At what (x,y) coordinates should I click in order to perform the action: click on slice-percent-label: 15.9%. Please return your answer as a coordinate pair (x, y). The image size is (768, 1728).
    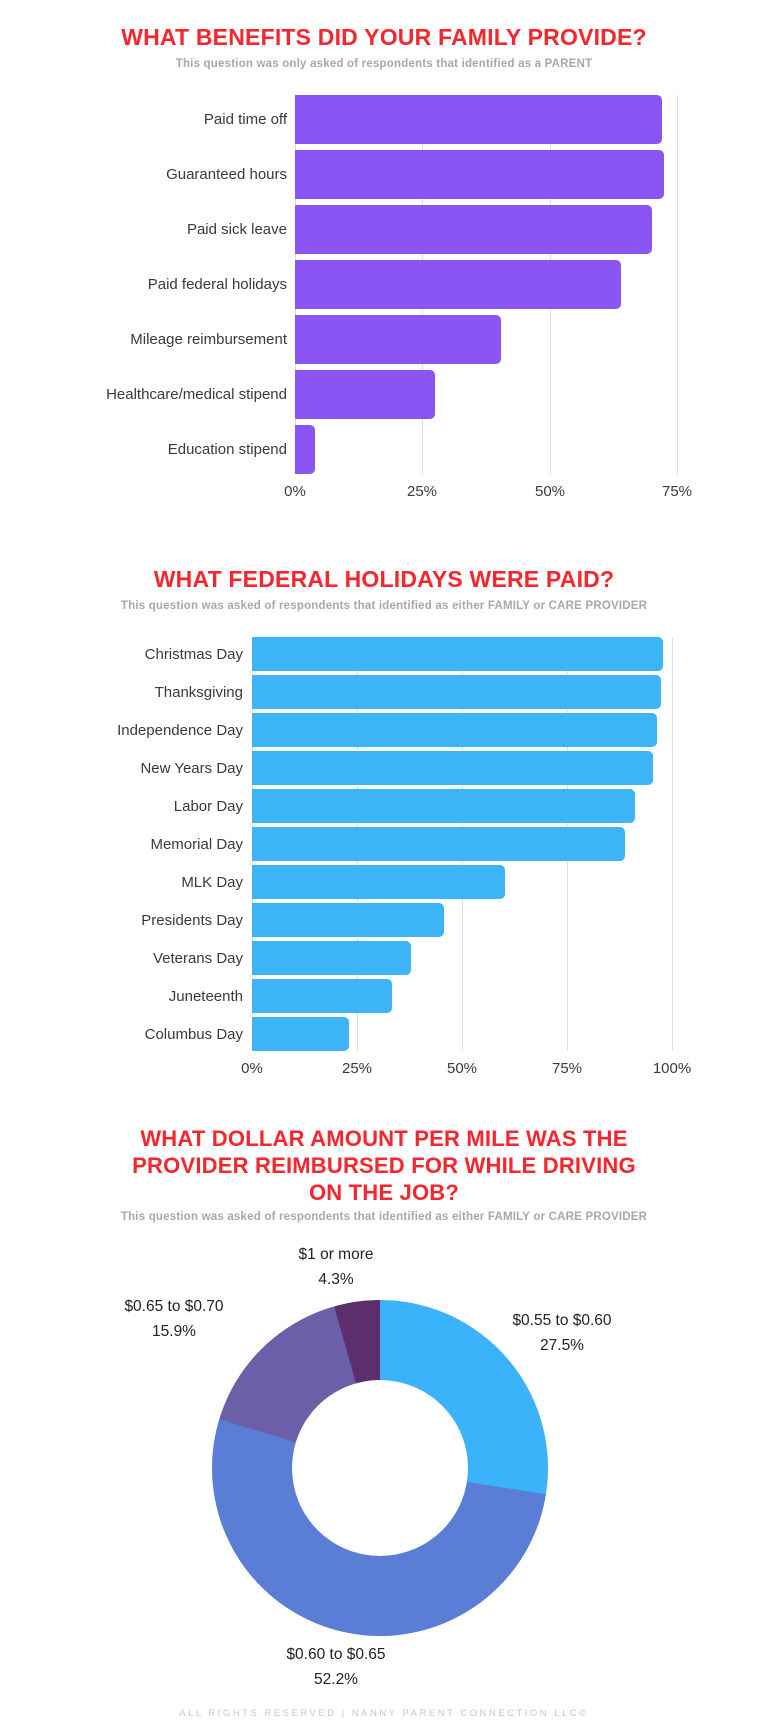
    Looking at the image, I should click on (174, 1331).